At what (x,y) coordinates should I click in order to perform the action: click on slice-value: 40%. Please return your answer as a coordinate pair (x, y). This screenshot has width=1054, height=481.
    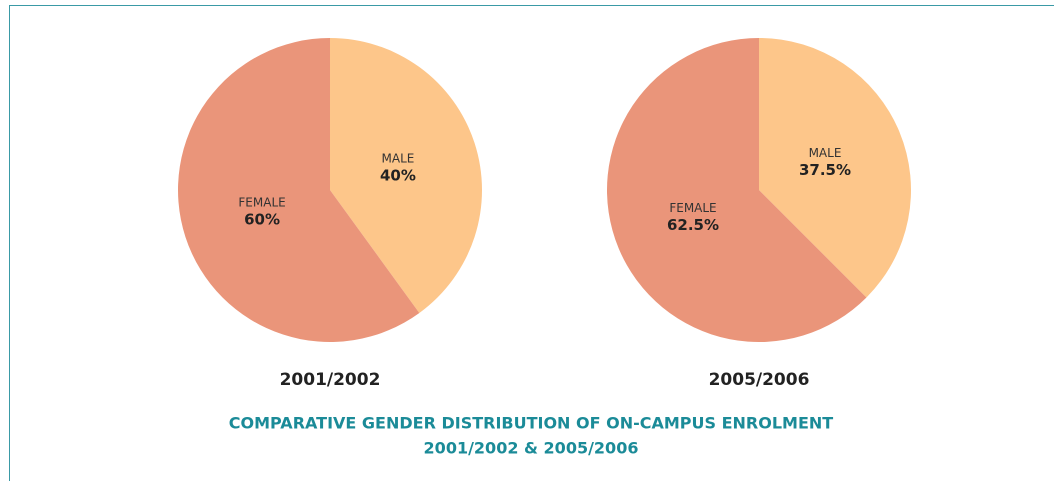
    Looking at the image, I should click on (398, 175).